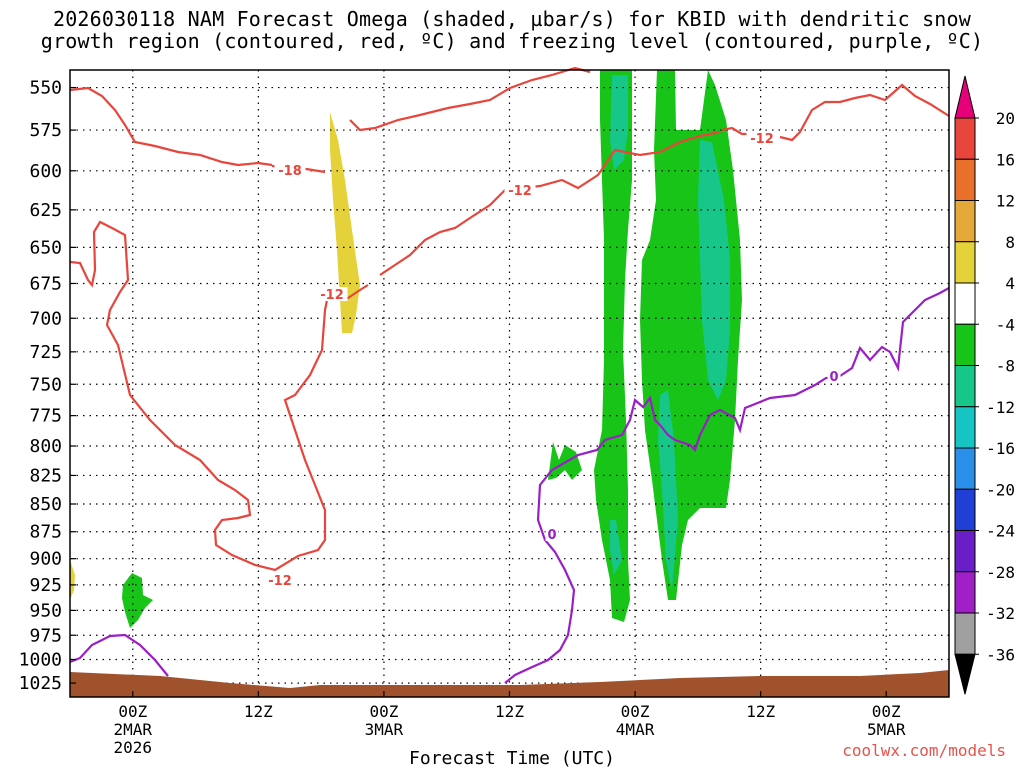  I want to click on x-axis-label: Forecast Time (UTC), so click(512, 758).